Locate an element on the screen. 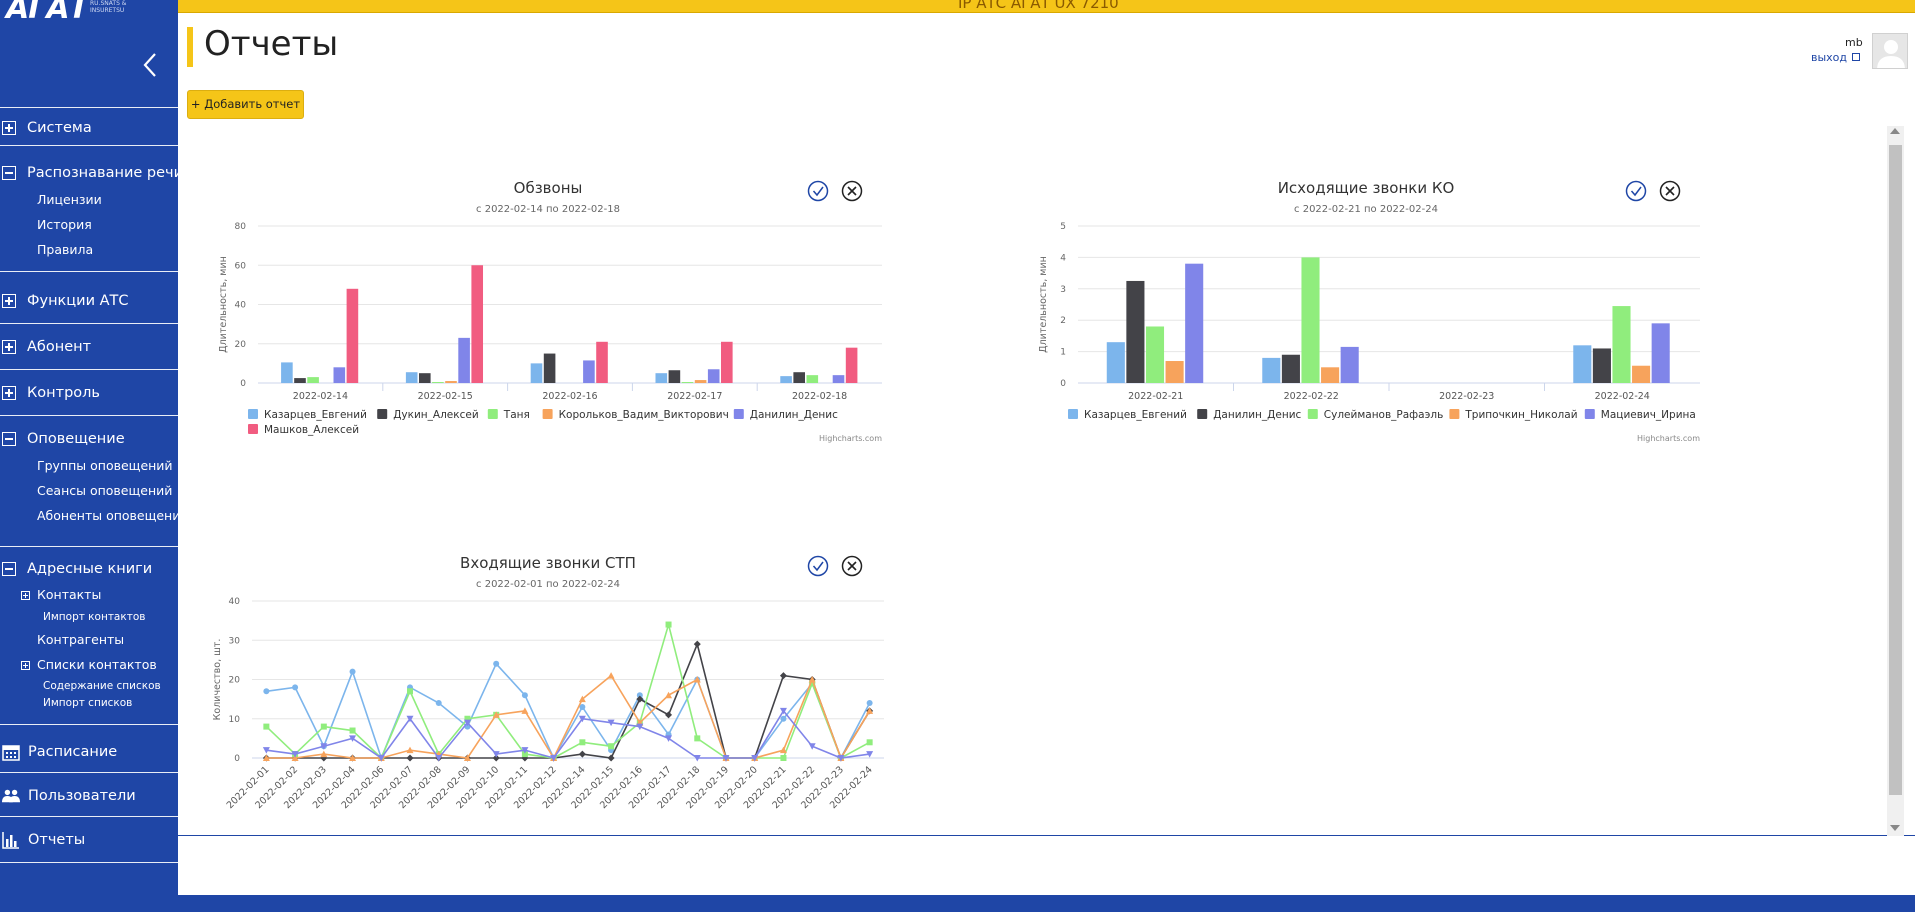 This screenshot has width=1915, height=912. legend-swatch is located at coordinates (253, 414).